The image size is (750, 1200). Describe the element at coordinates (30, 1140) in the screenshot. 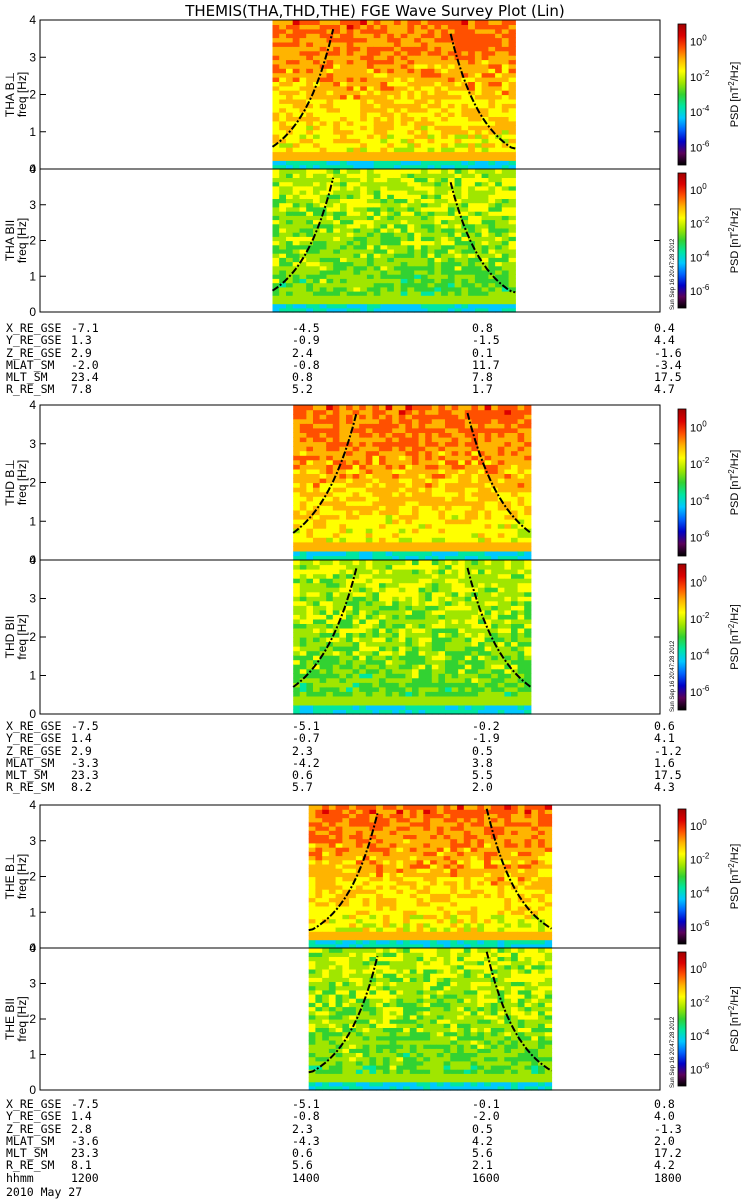

I see `ephemeris-label: MLAT_SM` at that location.